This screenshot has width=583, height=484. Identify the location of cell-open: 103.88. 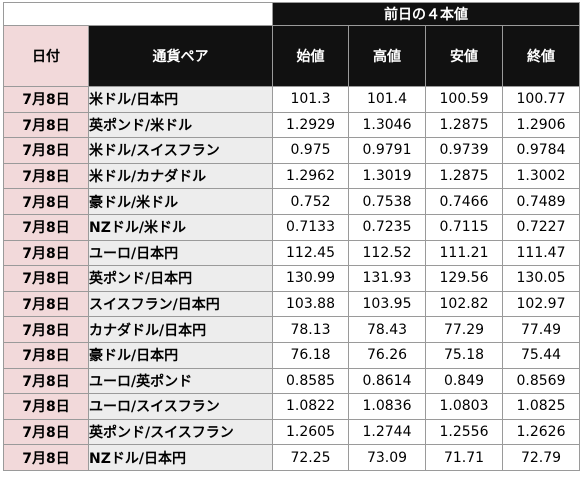
(310, 304).